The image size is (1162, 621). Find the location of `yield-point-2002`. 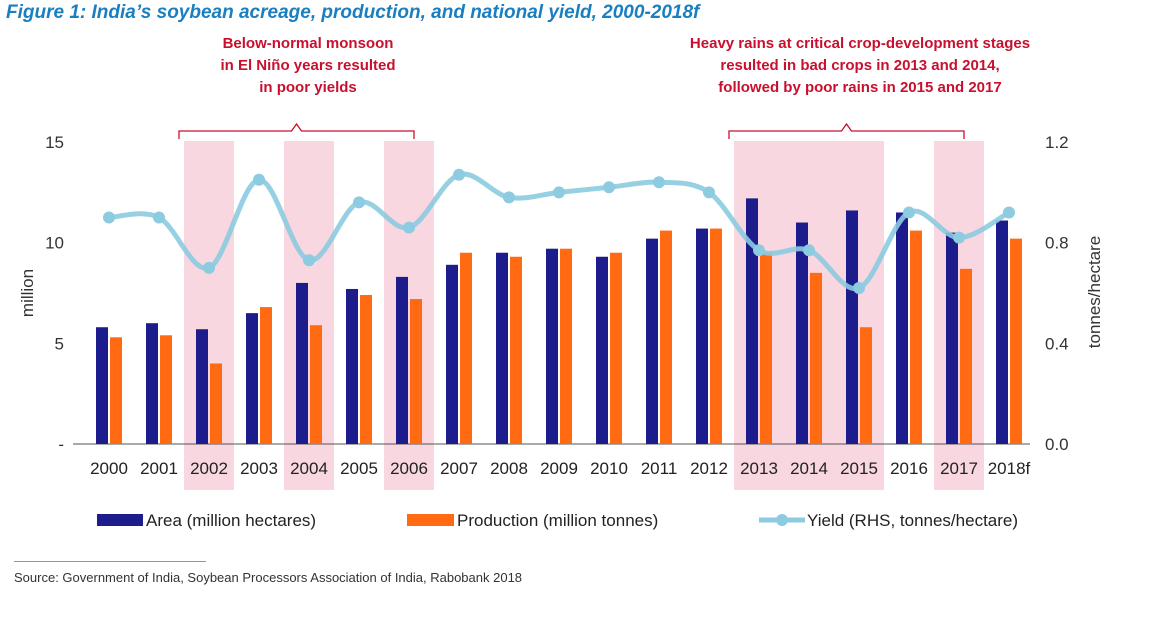

yield-point-2002 is located at coordinates (209, 267).